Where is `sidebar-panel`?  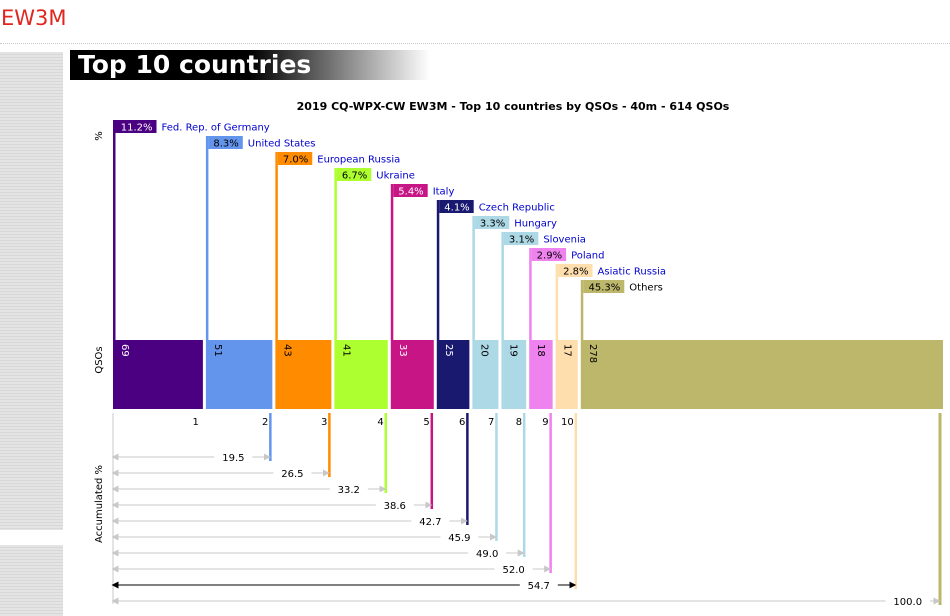 sidebar-panel is located at coordinates (31, 291).